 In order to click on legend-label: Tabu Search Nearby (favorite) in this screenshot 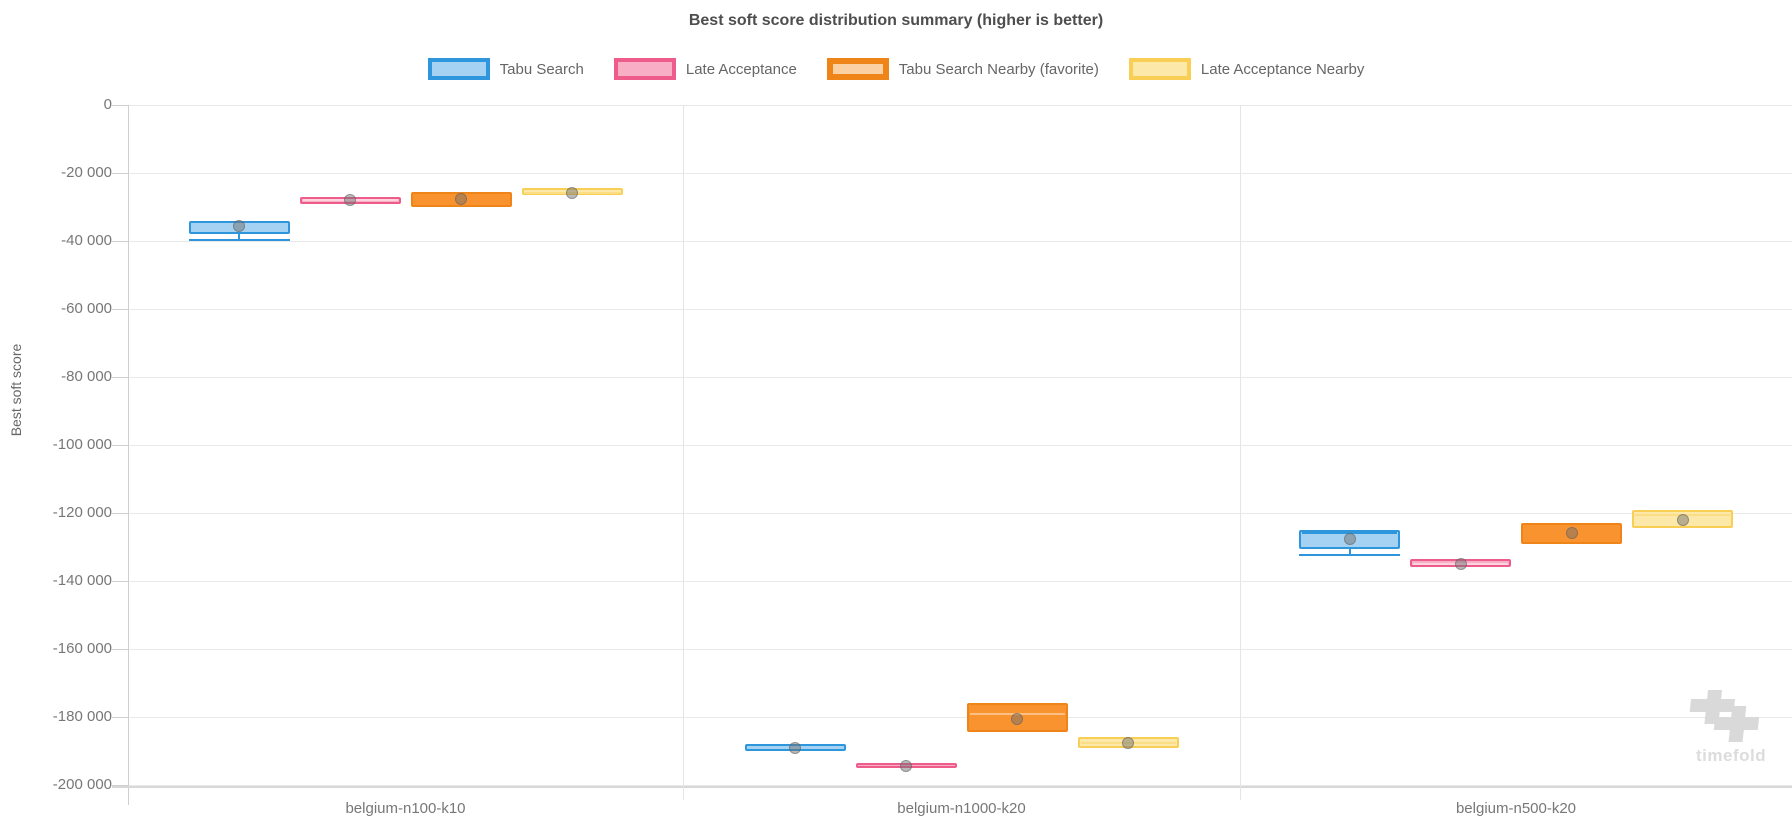, I will do `click(998, 69)`.